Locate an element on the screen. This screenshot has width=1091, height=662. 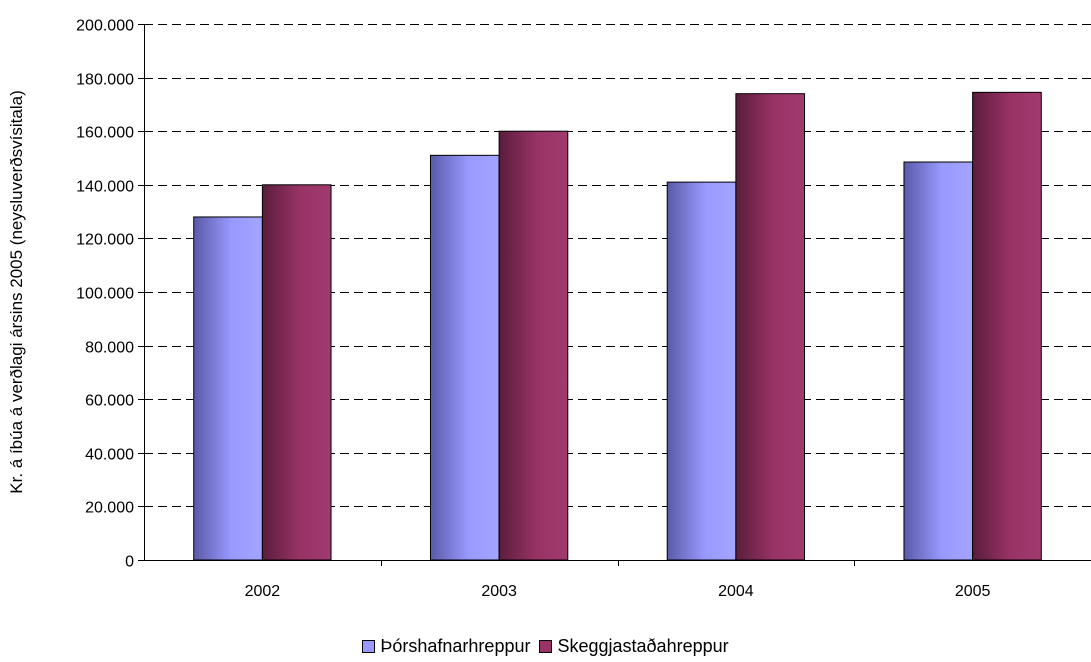
legend-item-series-2: Skeggjastaðahreppur is located at coordinates (634, 646).